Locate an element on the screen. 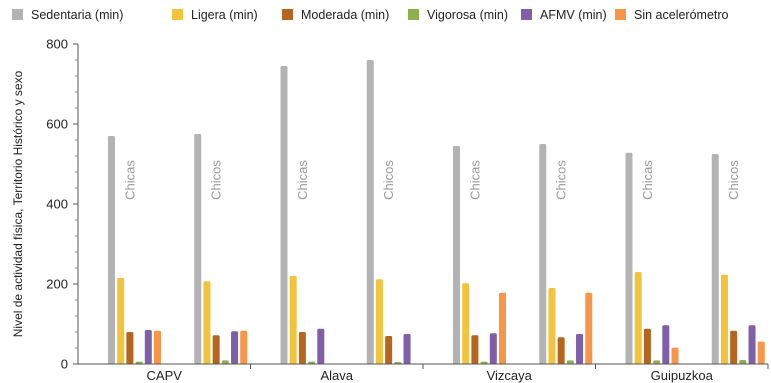  x-group-label: Alava is located at coordinates (336, 375).